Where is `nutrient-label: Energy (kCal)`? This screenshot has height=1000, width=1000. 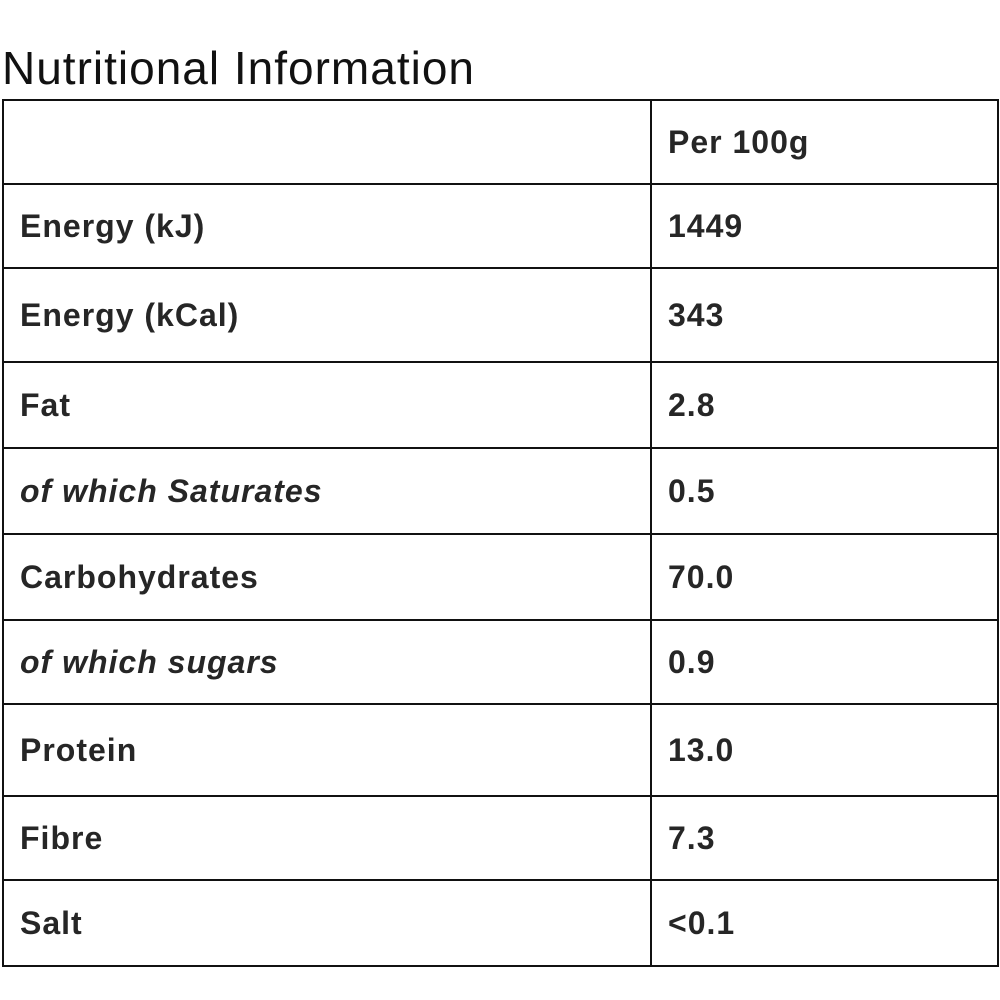 nutrient-label: Energy (kCal) is located at coordinates (327, 315).